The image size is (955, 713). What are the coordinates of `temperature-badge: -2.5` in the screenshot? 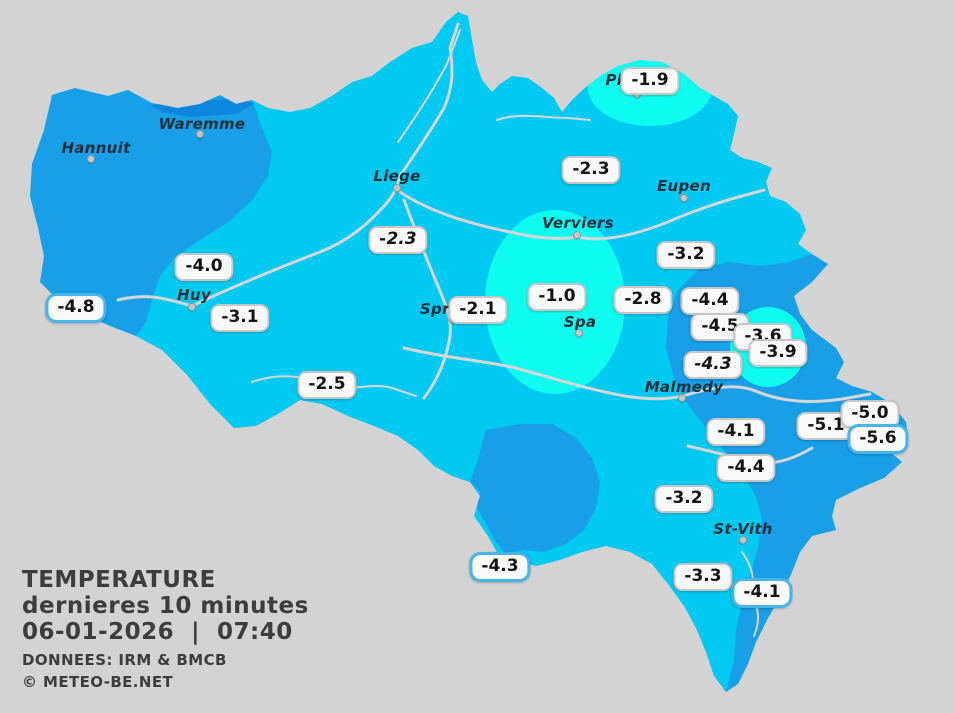 It's located at (327, 385).